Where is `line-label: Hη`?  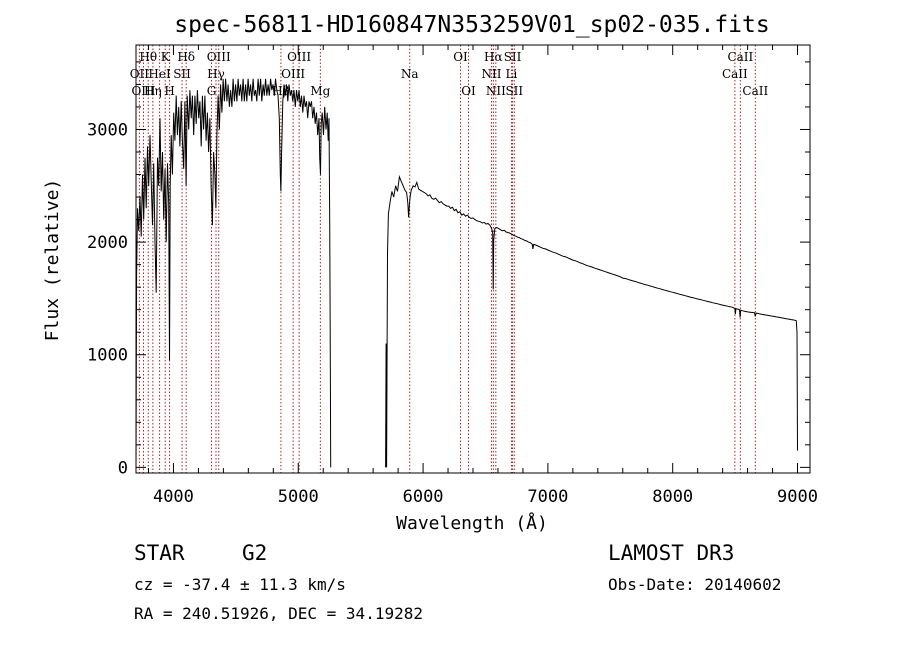 line-label: Hη is located at coordinates (153, 91).